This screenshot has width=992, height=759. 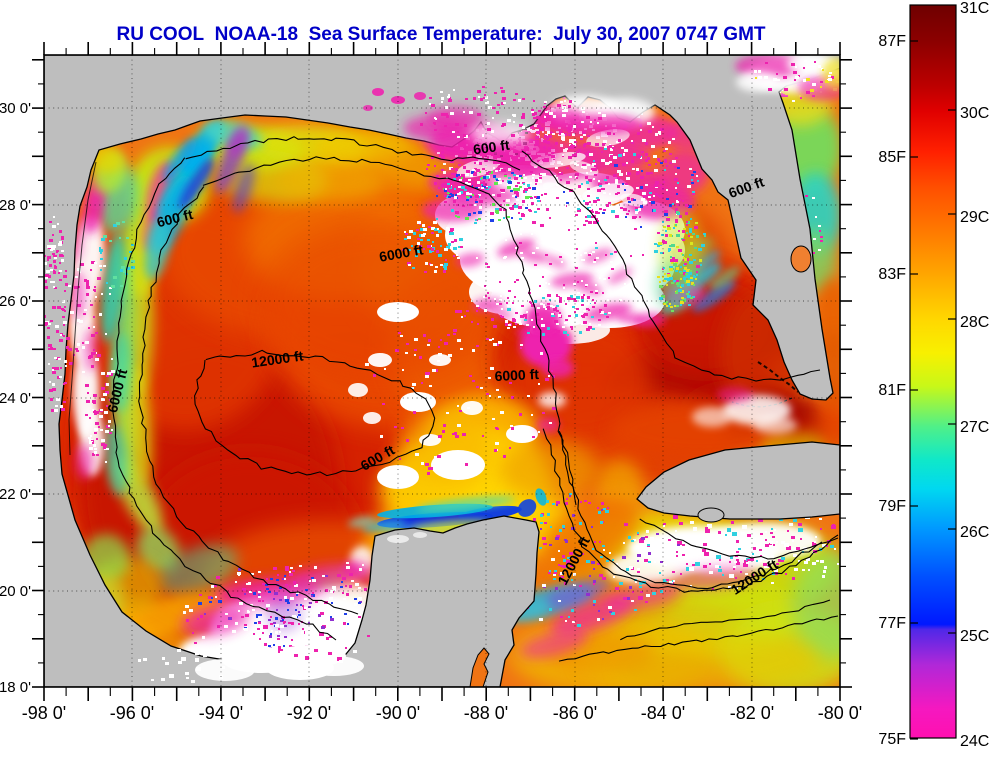 What do you see at coordinates (15, 687) in the screenshot?
I see `svg-text: 18 0'` at bounding box center [15, 687].